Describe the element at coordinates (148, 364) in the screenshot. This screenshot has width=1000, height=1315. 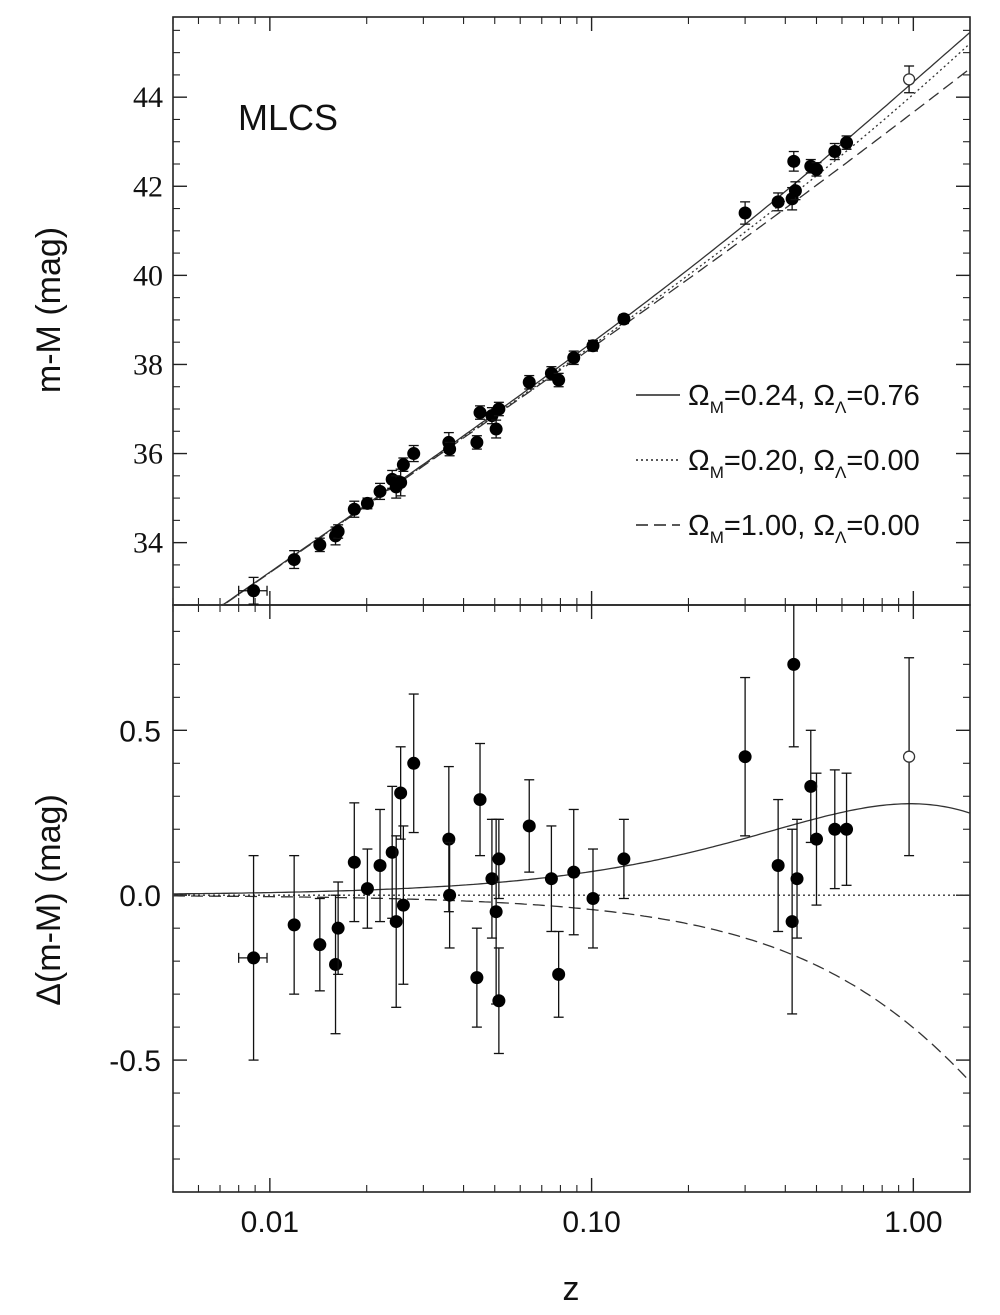
I see `top-y-tick-label: 38` at that location.